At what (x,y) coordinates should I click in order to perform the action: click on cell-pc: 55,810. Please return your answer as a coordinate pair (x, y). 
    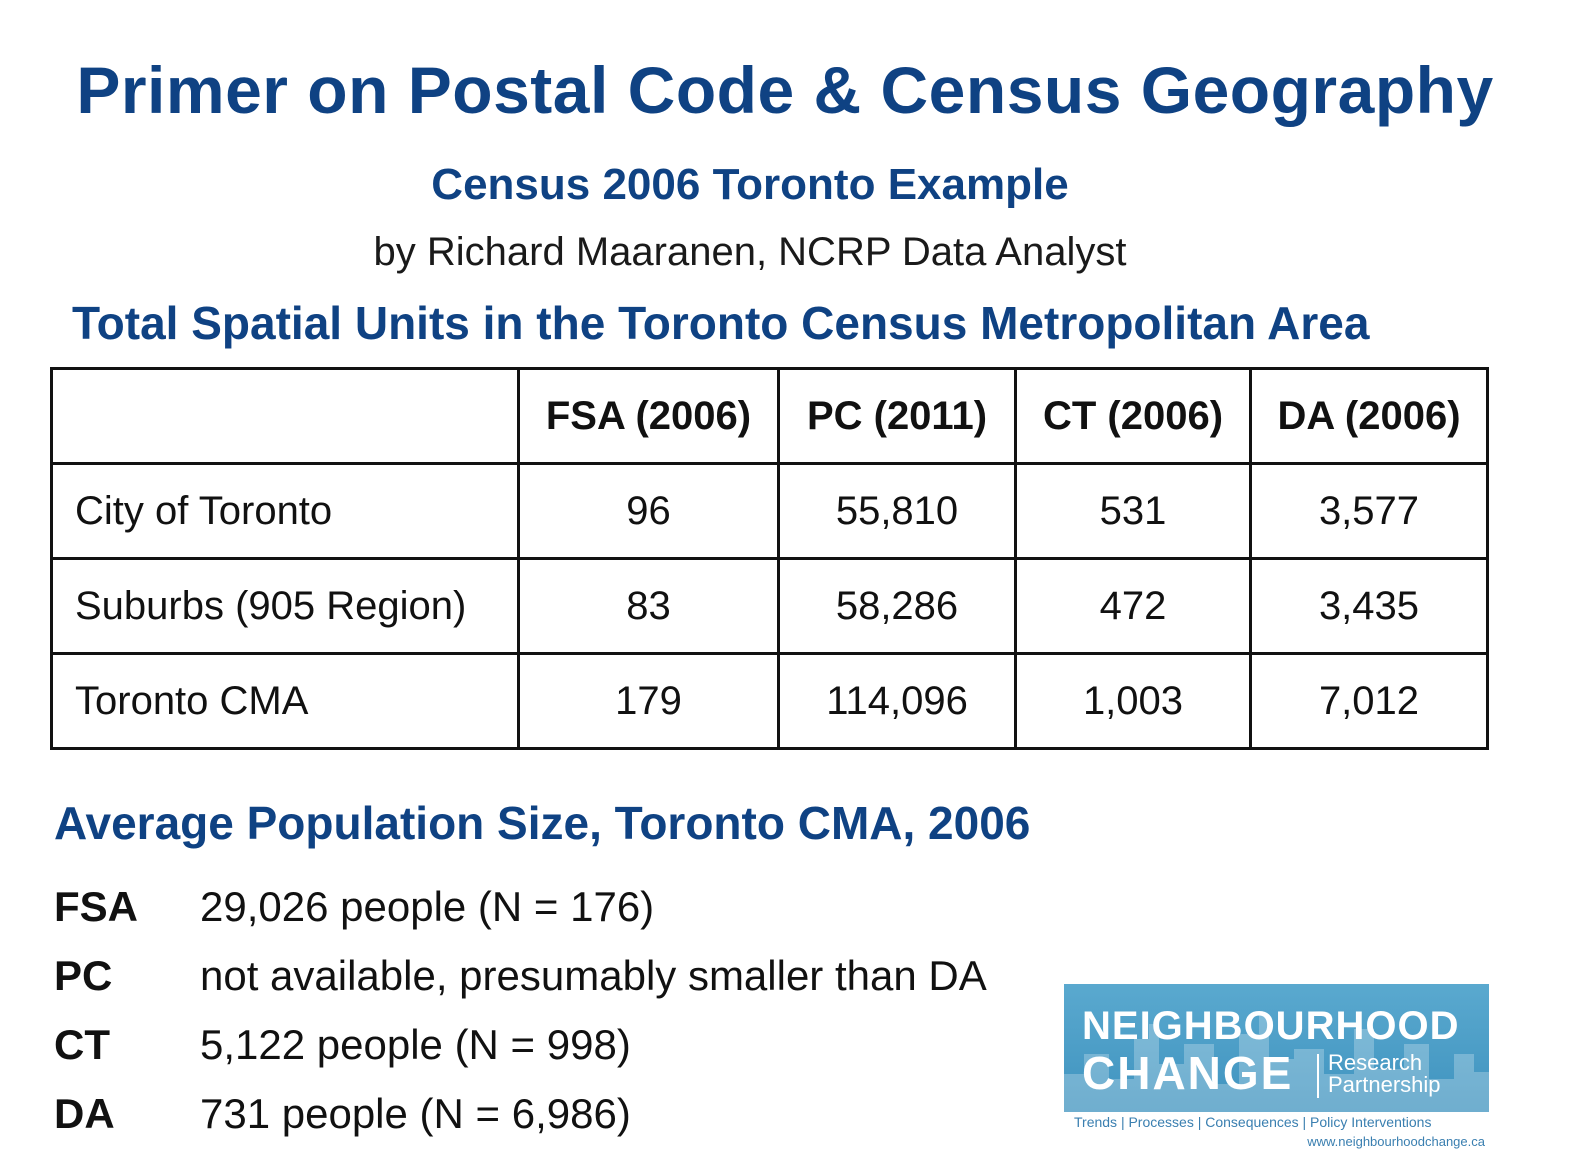
    Looking at the image, I should click on (897, 511).